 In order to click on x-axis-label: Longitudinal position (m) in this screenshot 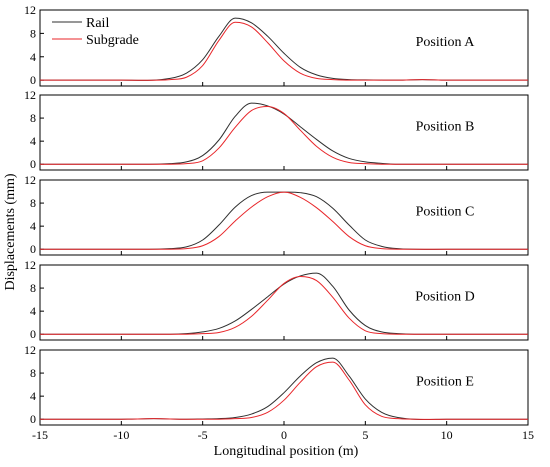, I will do `click(286, 451)`.